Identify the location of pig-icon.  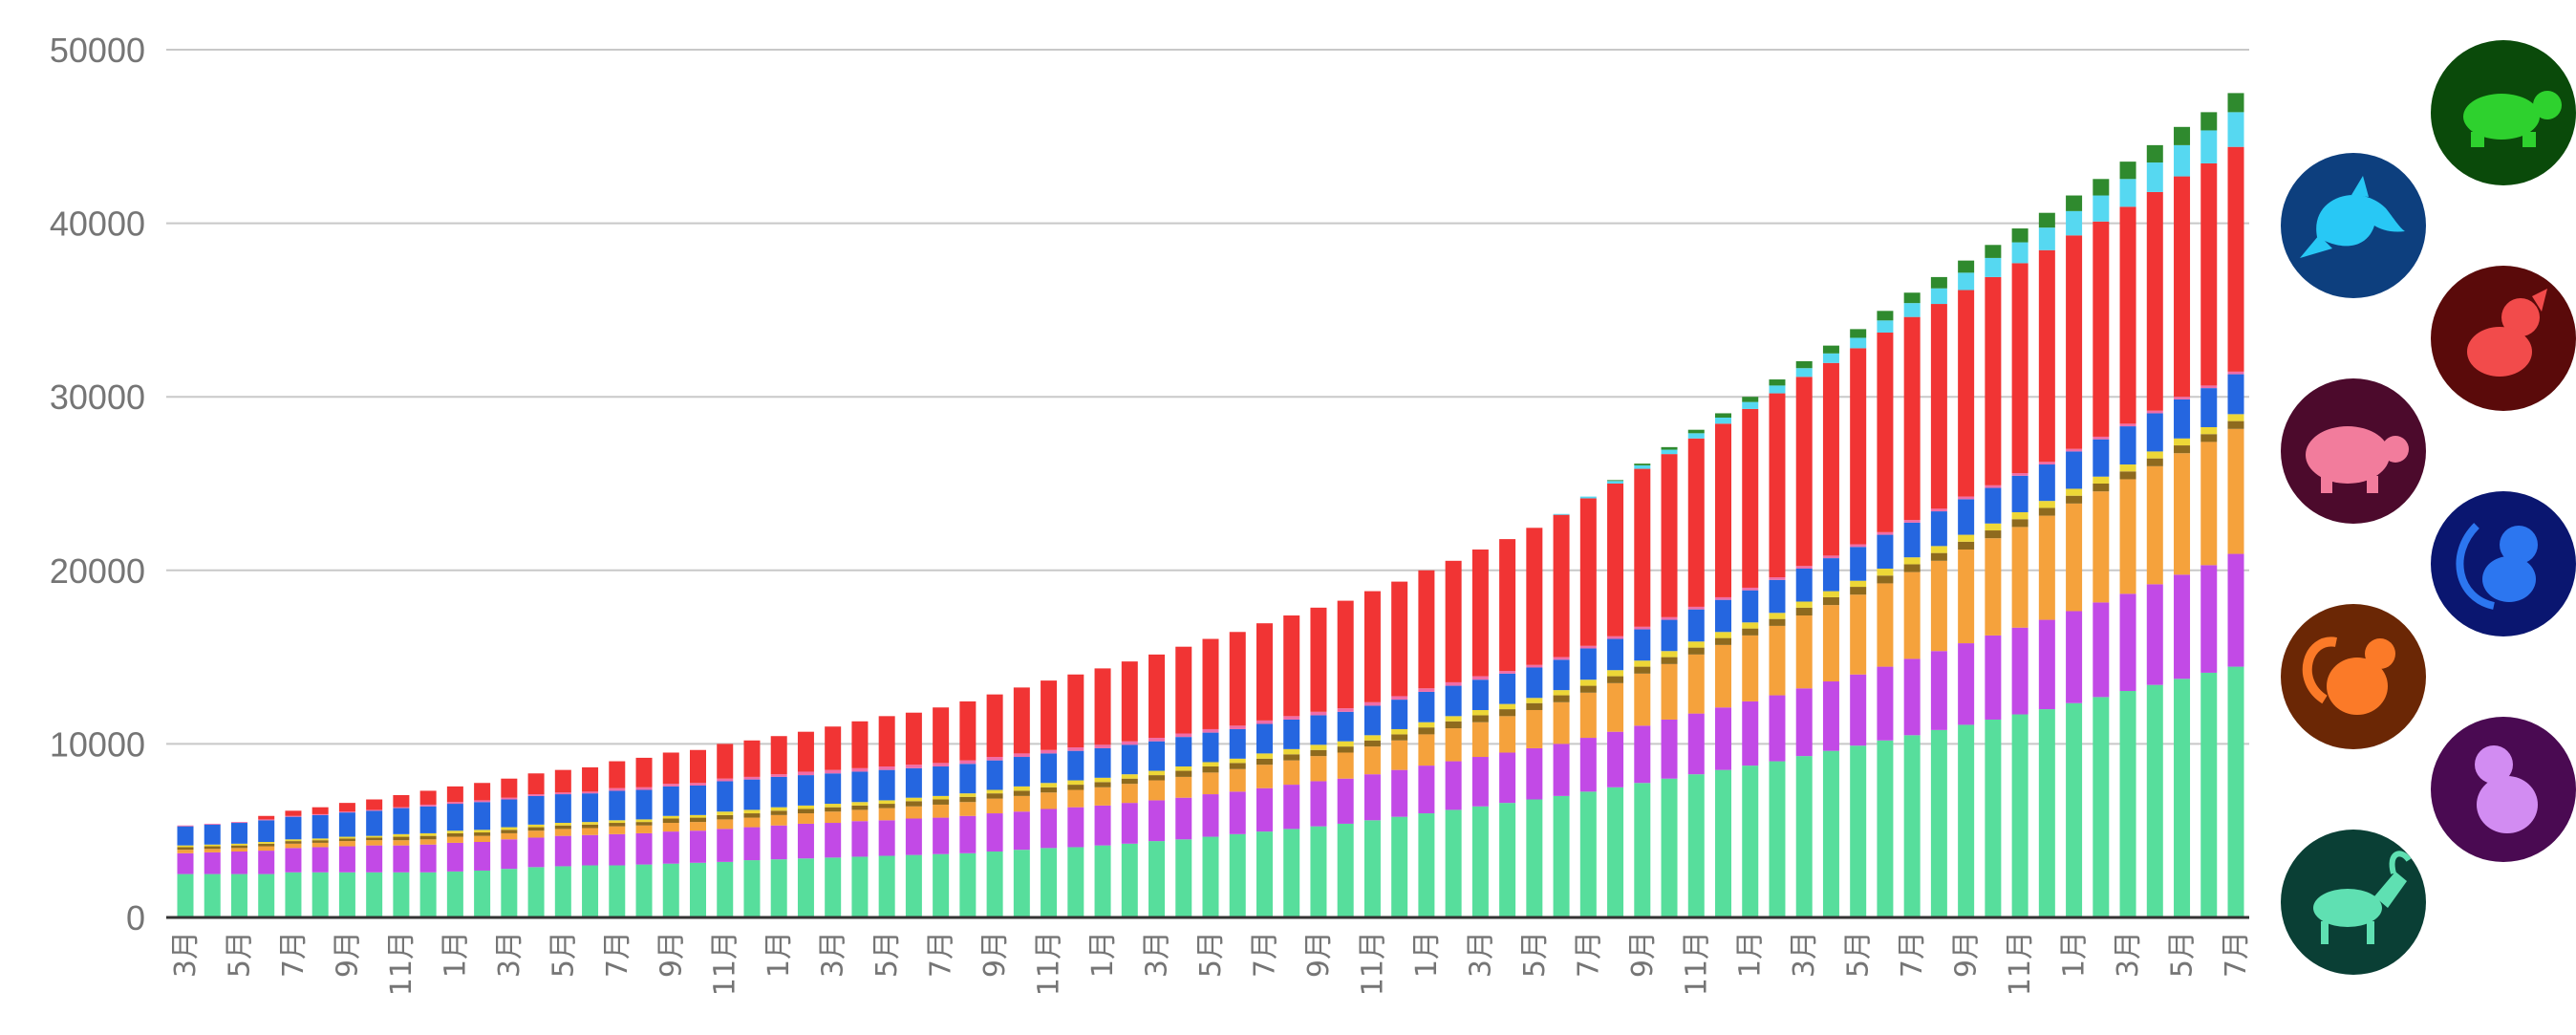
(2353, 451).